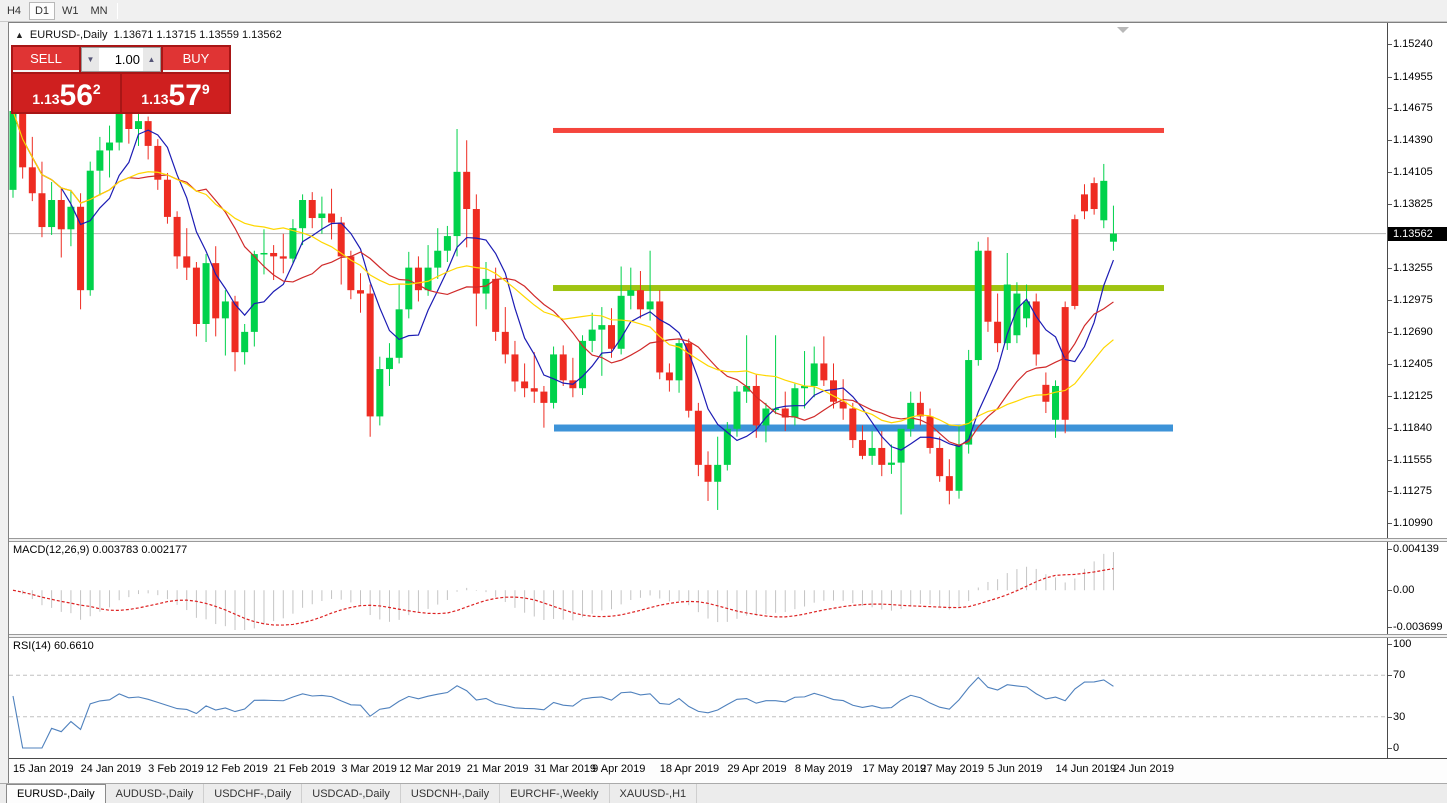 The image size is (1447, 803). I want to click on price-axis-label: 1.14105, so click(1410, 172).